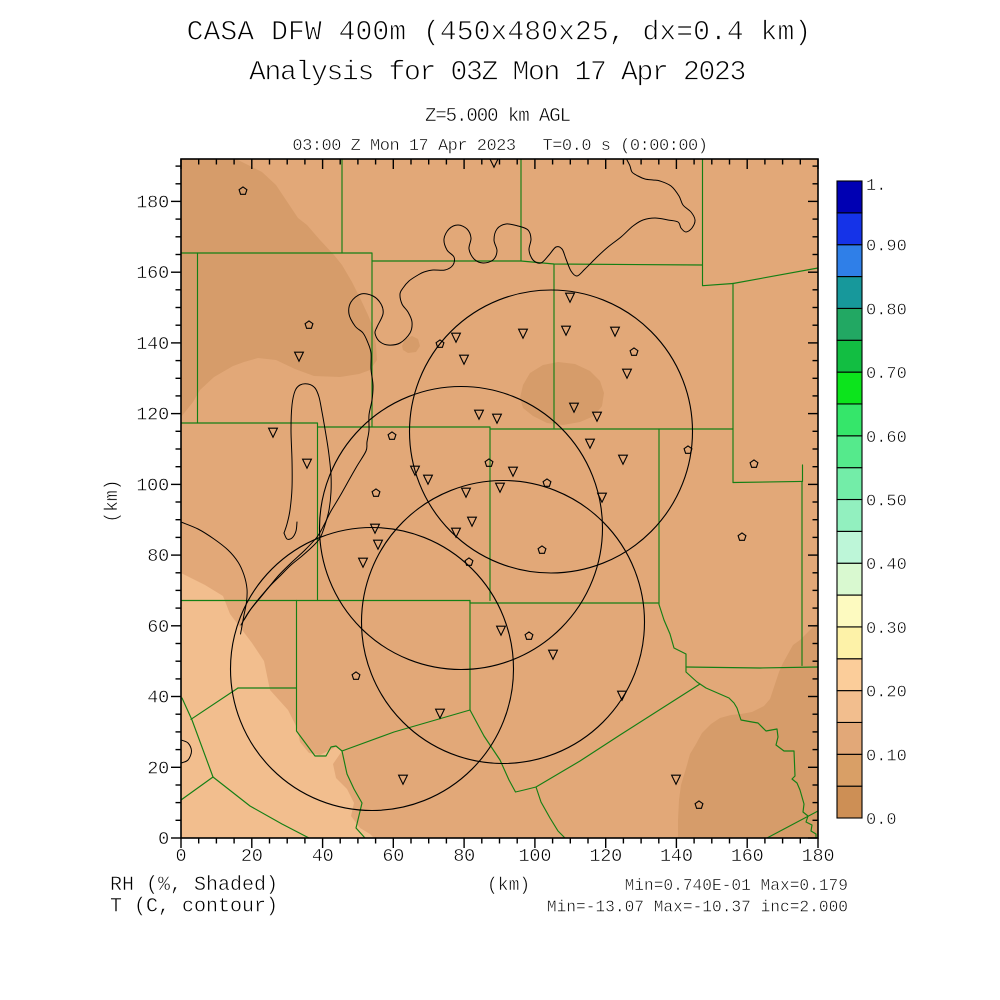 The height and width of the screenshot is (1000, 1000). I want to click on svg-text: 0.30, so click(886, 629).